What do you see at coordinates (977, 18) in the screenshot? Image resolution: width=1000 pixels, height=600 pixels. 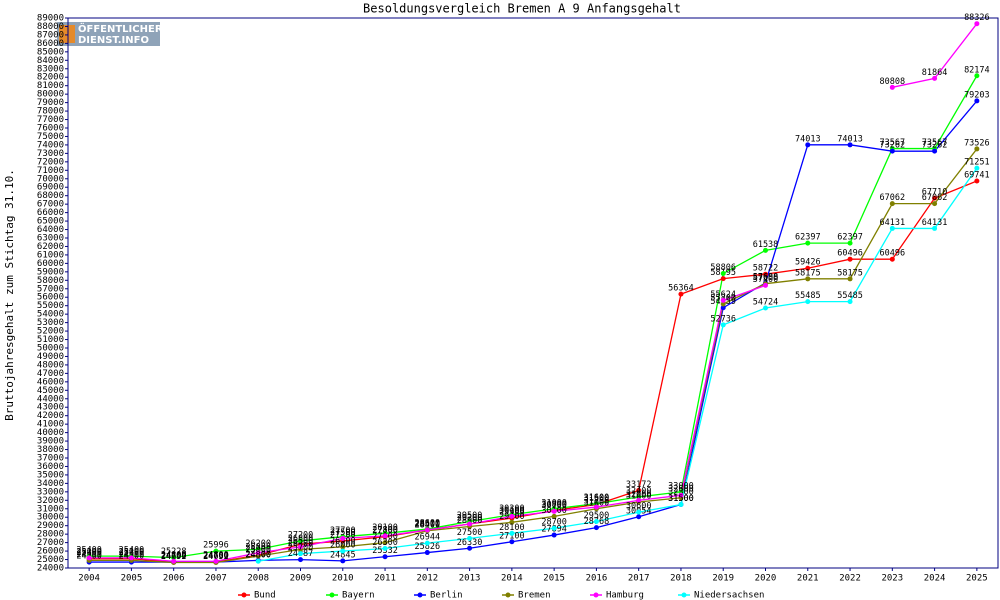 I see `data-label: 88326` at bounding box center [977, 18].